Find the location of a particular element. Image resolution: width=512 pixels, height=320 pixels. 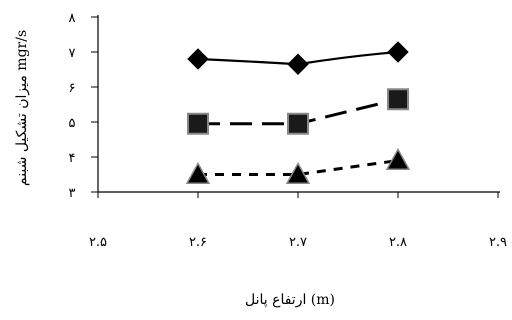

y-axis-title: میزان تشکیل شبنم mgr/s is located at coordinates (22, 108).